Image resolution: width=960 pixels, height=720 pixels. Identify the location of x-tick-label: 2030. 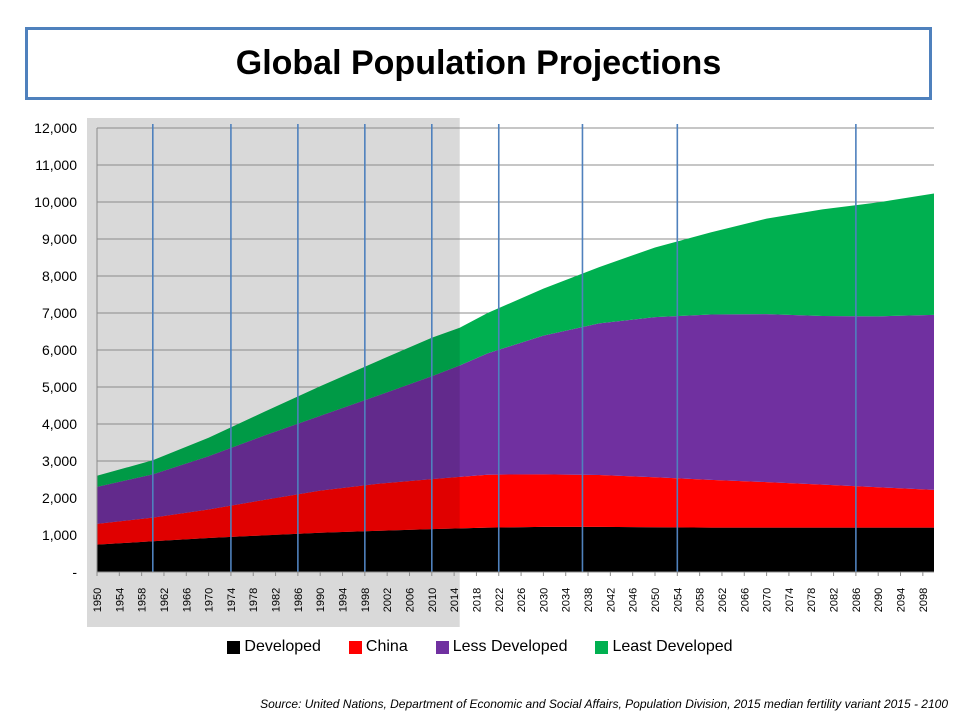
(544, 600).